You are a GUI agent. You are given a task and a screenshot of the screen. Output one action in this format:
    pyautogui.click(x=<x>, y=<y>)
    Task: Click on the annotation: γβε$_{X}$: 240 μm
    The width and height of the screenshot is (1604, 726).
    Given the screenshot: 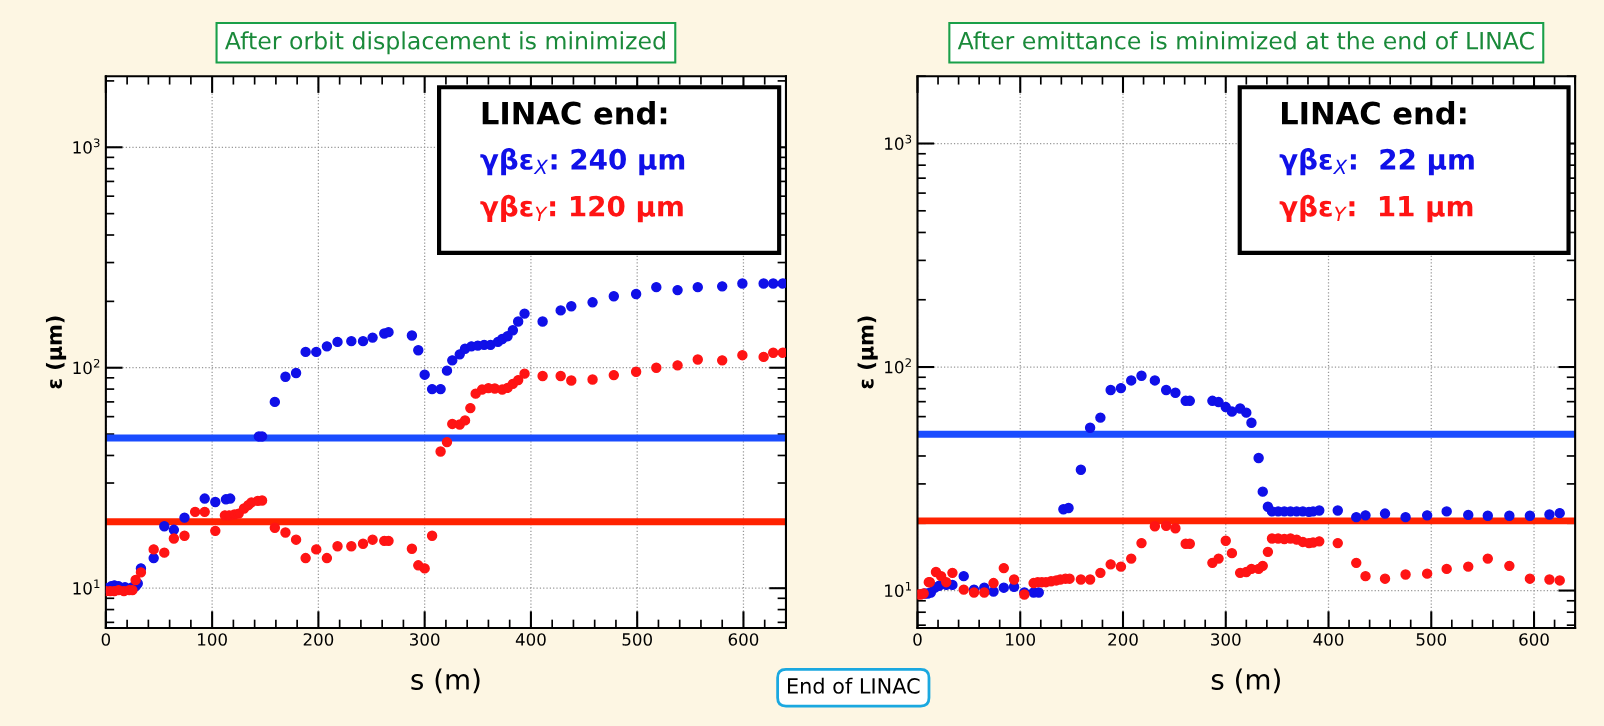 What is the action you would take?
    pyautogui.click(x=582, y=161)
    